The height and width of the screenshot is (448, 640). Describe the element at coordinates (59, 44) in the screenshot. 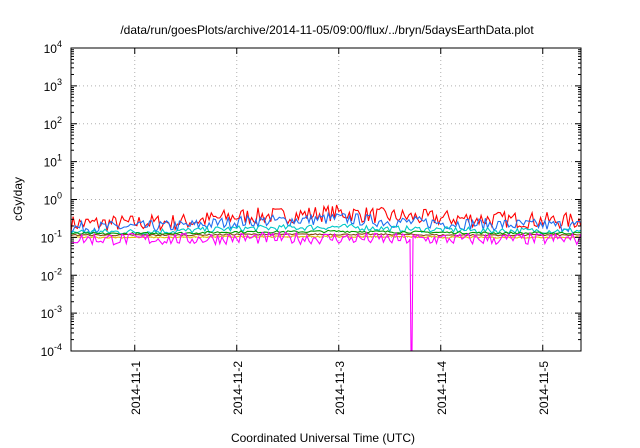

I see `y-tick-exponent: 4` at that location.